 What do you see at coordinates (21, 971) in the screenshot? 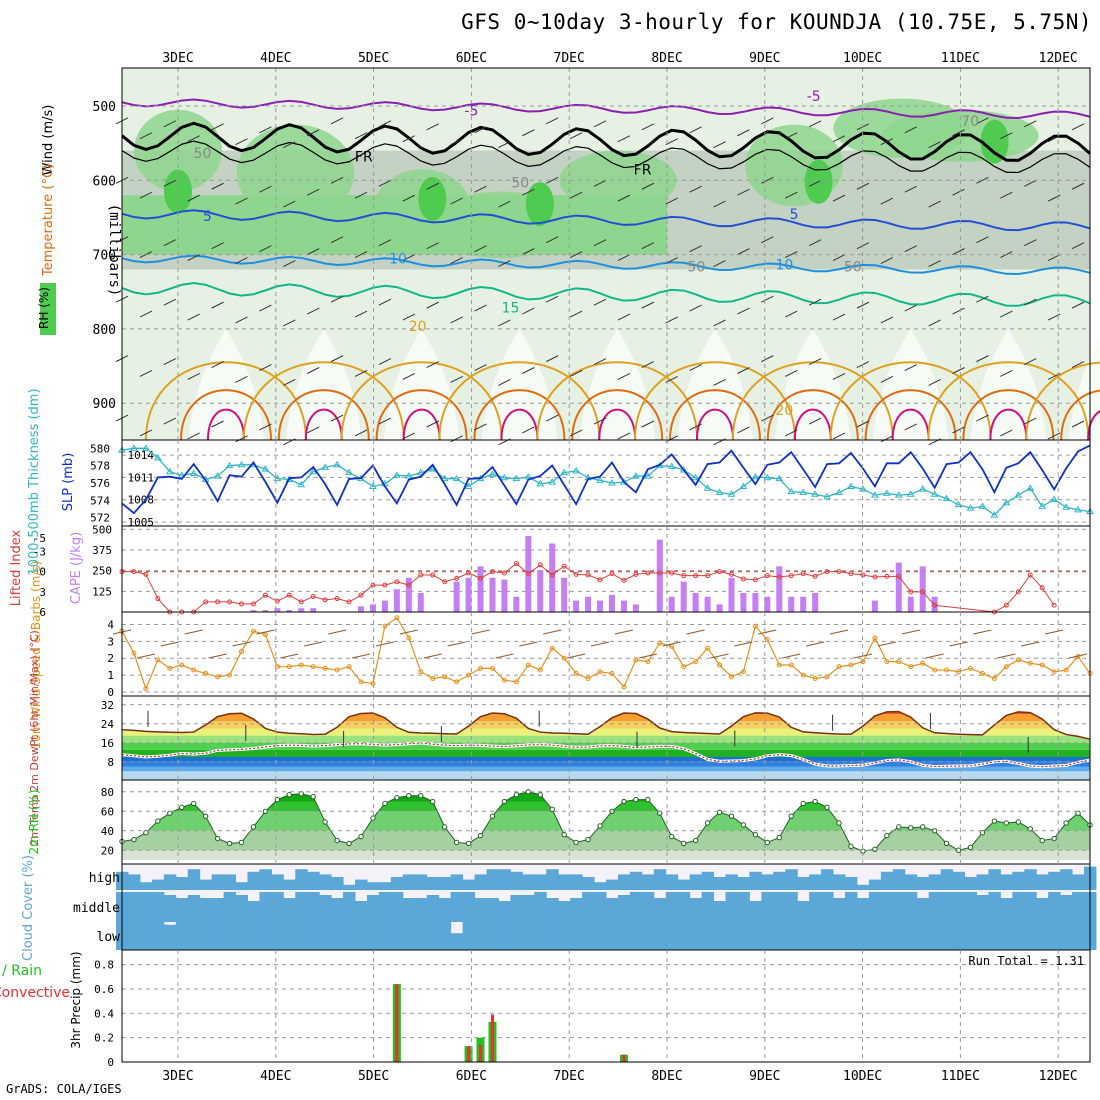
I see `legend-total-rain: Total / Rain` at bounding box center [21, 971].